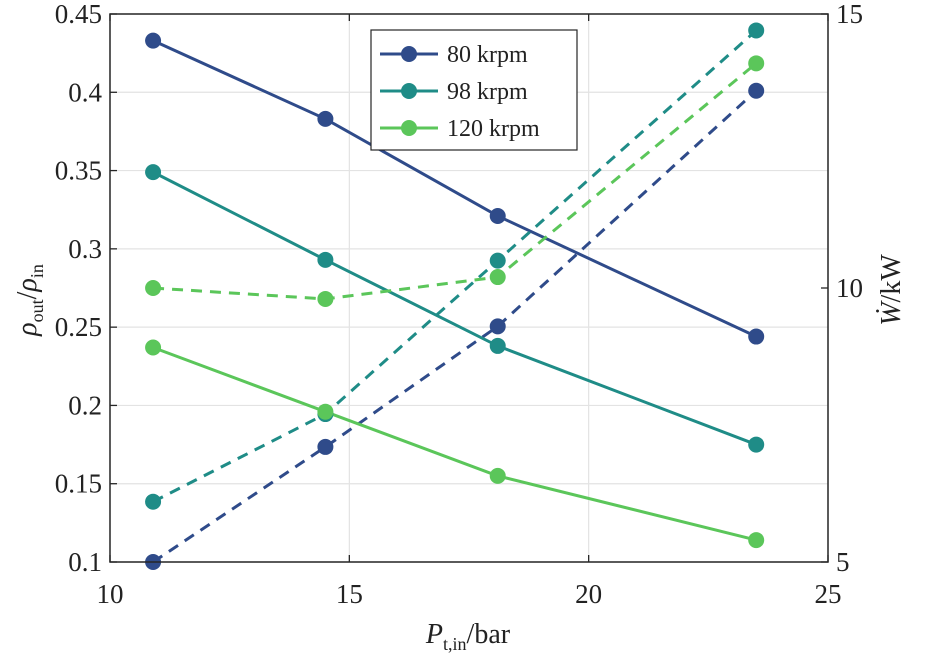  I want to click on y-right-tick-label: 10, so click(849, 288).